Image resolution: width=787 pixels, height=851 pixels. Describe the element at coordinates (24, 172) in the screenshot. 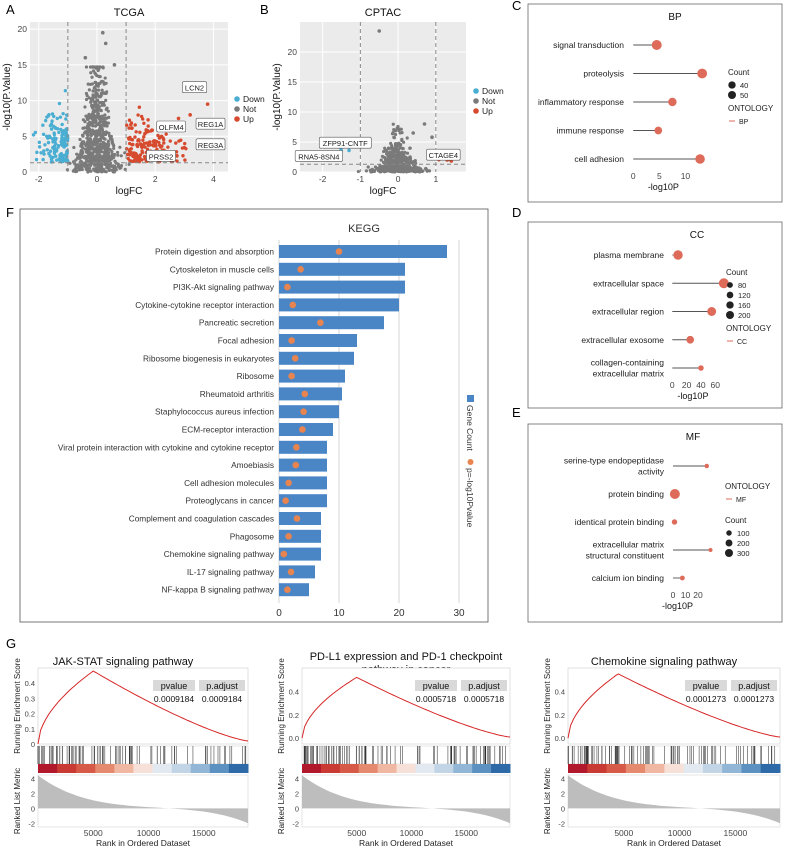

I see `y-tick-label: 0` at that location.